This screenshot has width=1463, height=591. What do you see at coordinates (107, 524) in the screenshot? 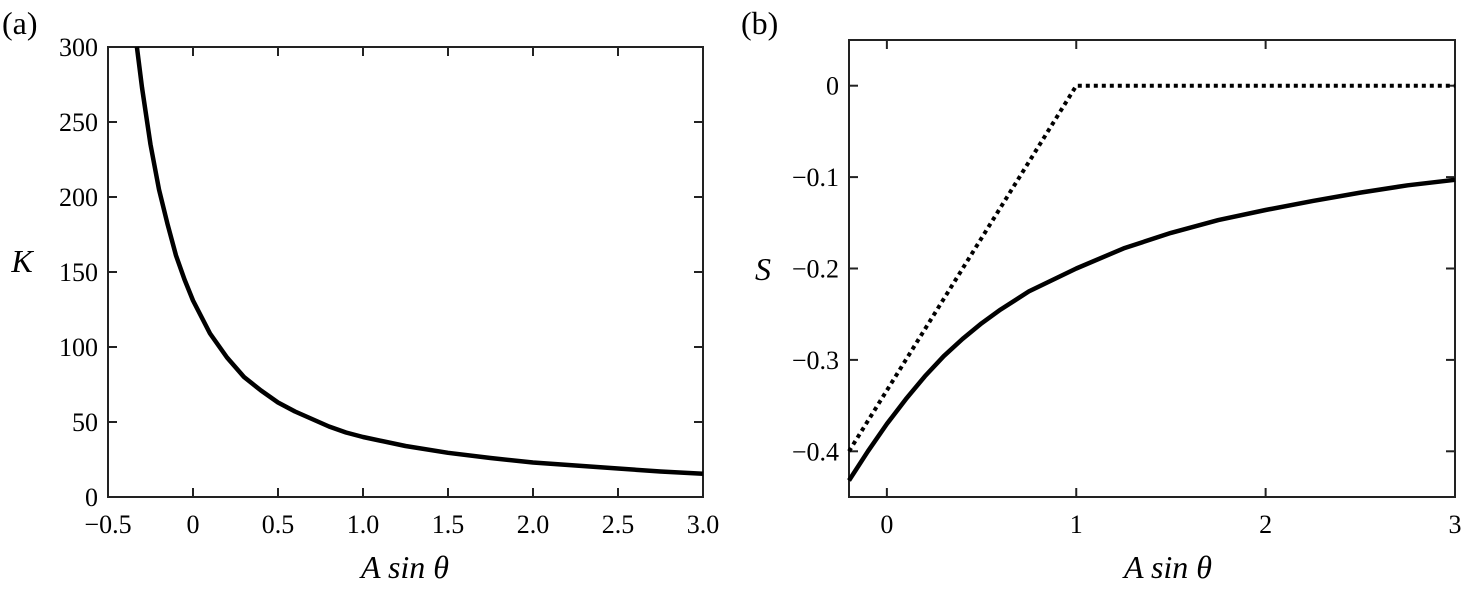
I see `x-tick-label: −0.5` at bounding box center [107, 524].